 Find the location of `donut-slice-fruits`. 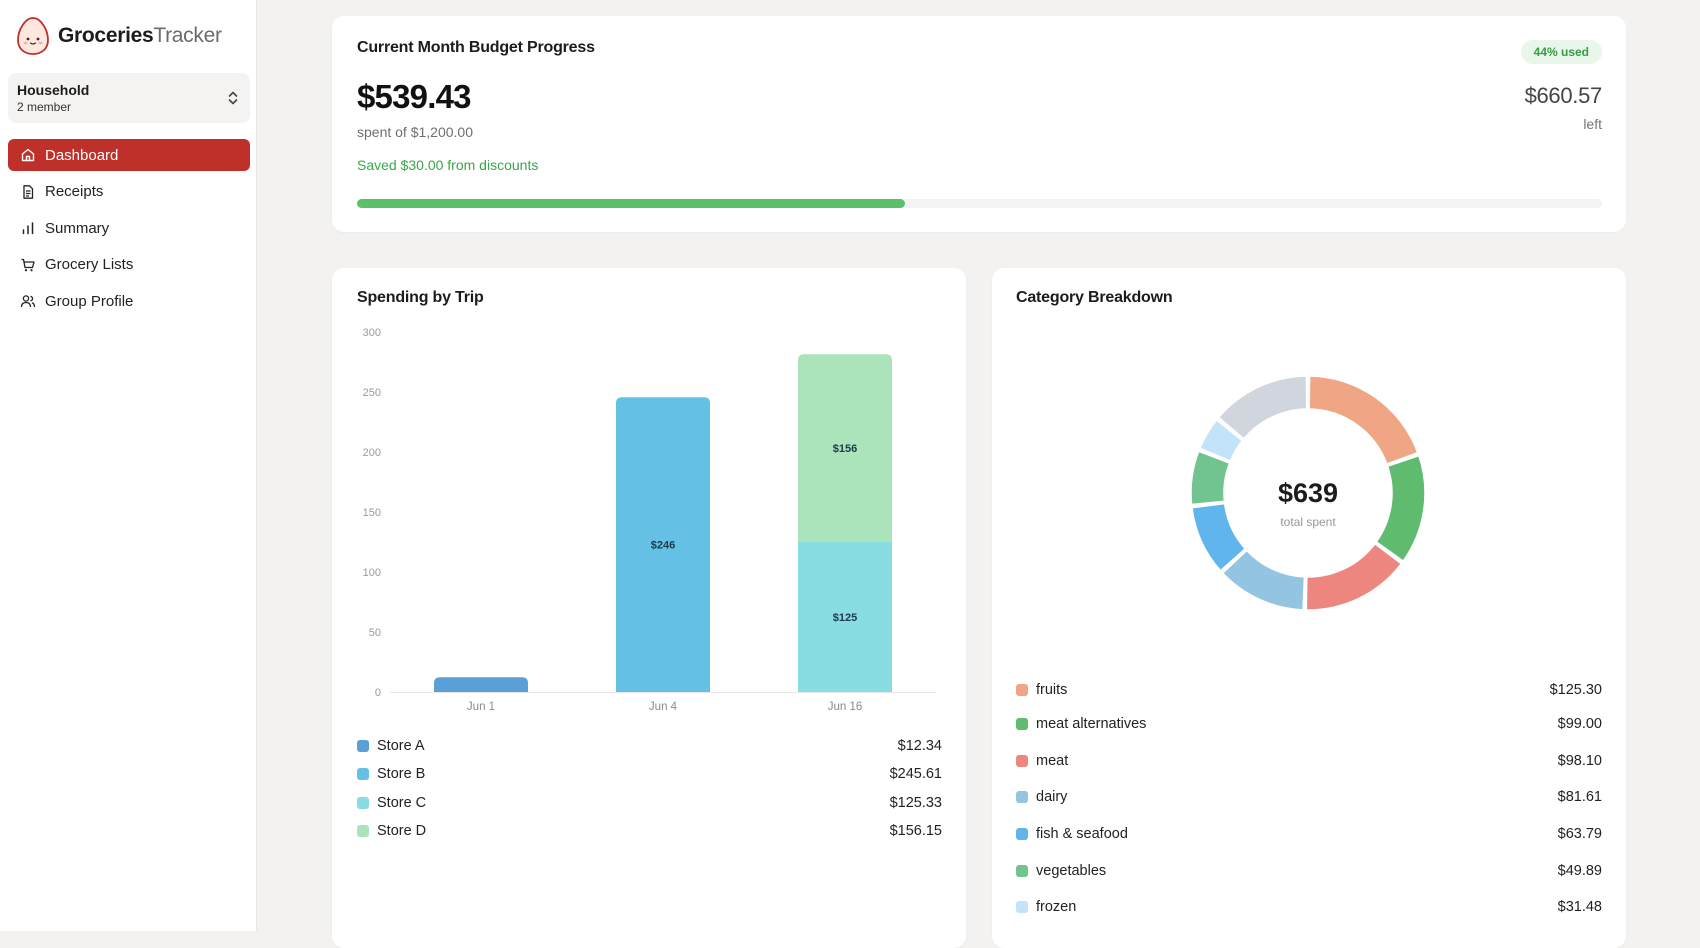

donut-slice-fruits is located at coordinates (1363, 420).